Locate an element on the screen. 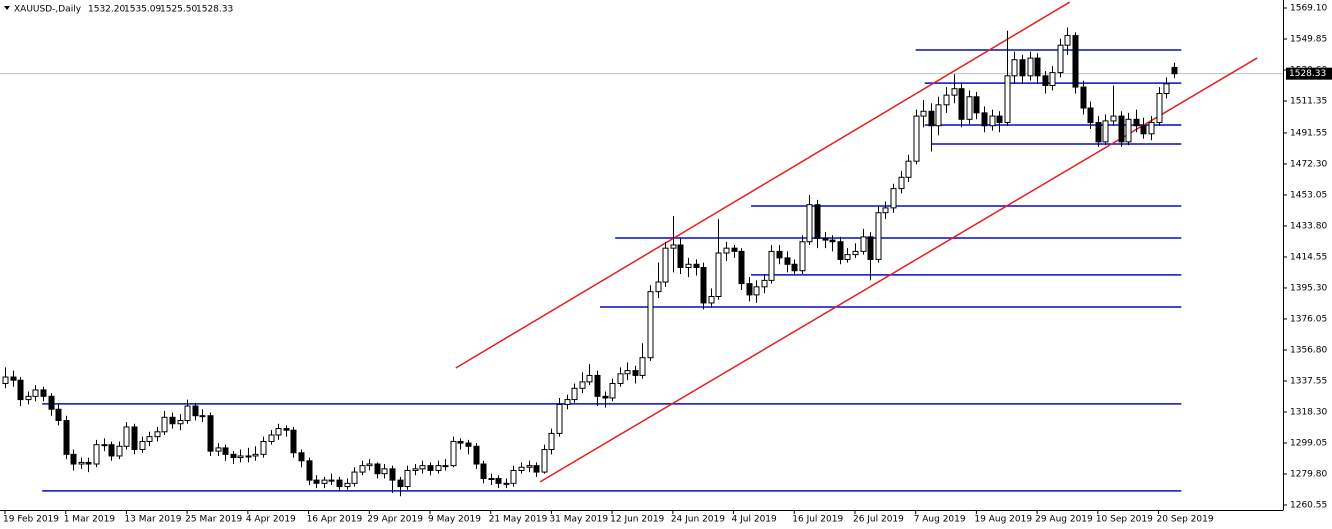 The height and width of the screenshot is (529, 1332). x-tick-label: 12 Jun 2019 is located at coordinates (637, 520).